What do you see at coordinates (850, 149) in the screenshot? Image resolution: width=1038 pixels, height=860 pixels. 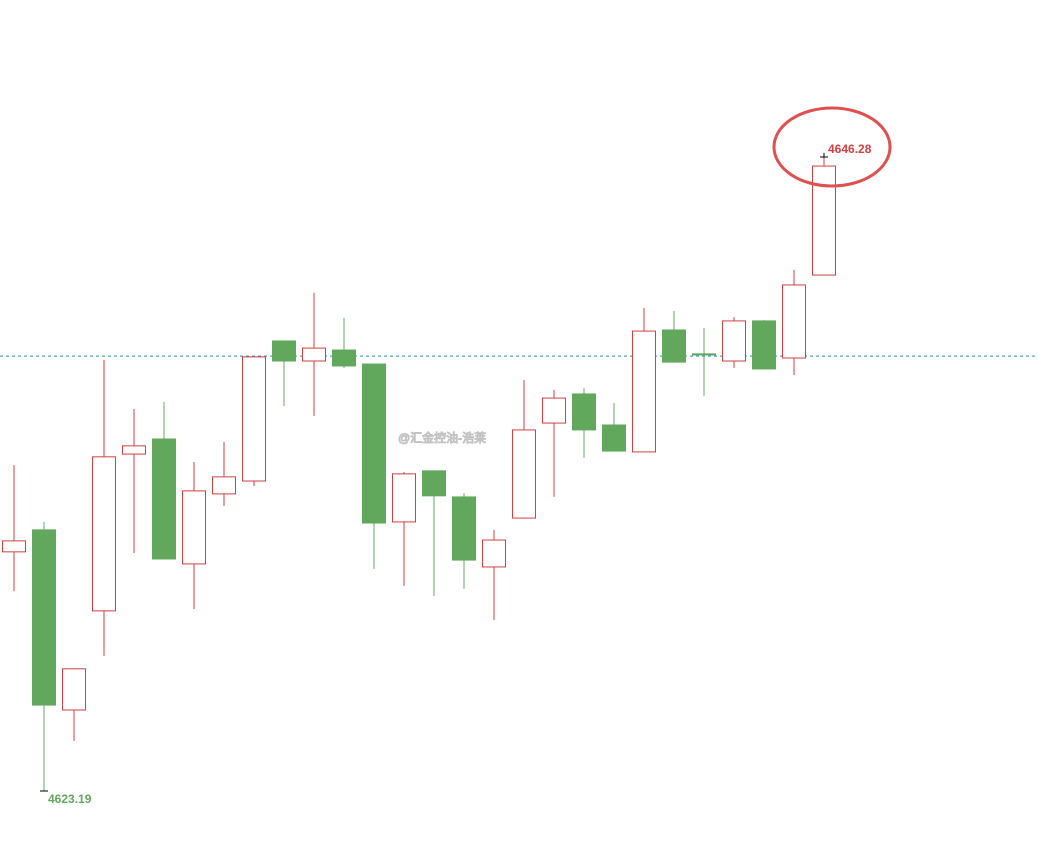 I see `high-label: 4646.28` at bounding box center [850, 149].